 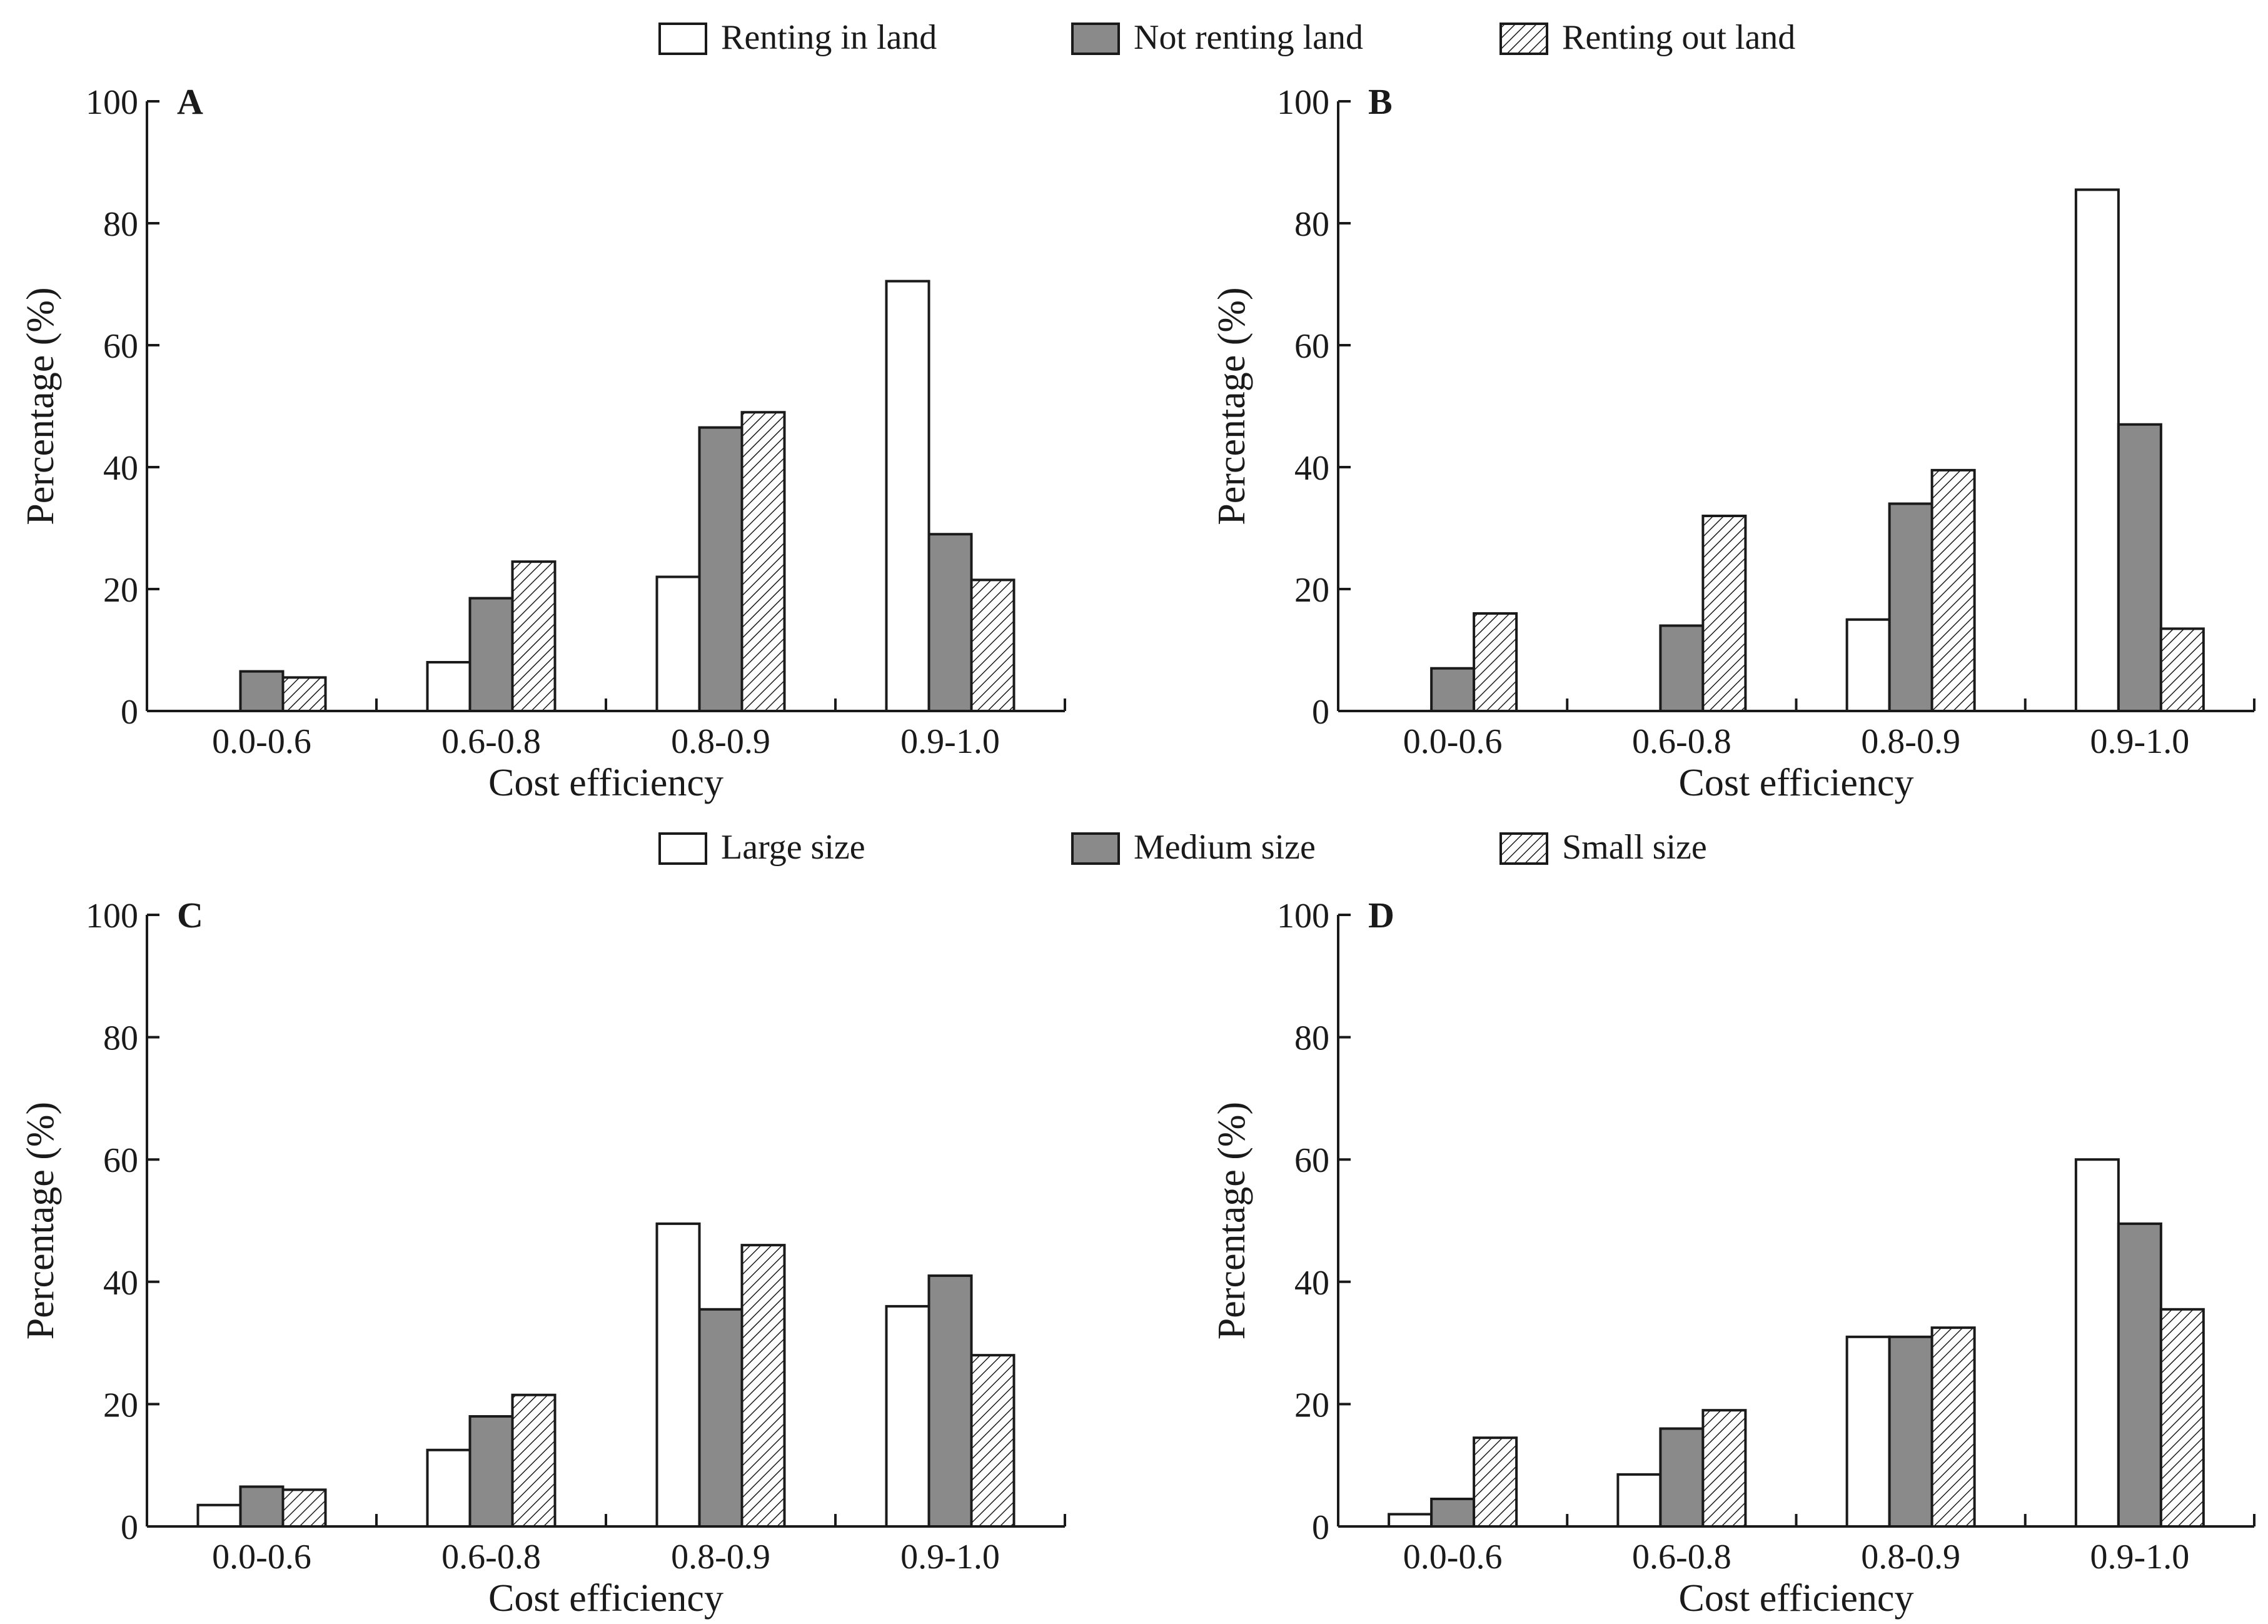 What do you see at coordinates (2182, 669) in the screenshot?
I see `bar-B-hatch-0.9-1.0` at bounding box center [2182, 669].